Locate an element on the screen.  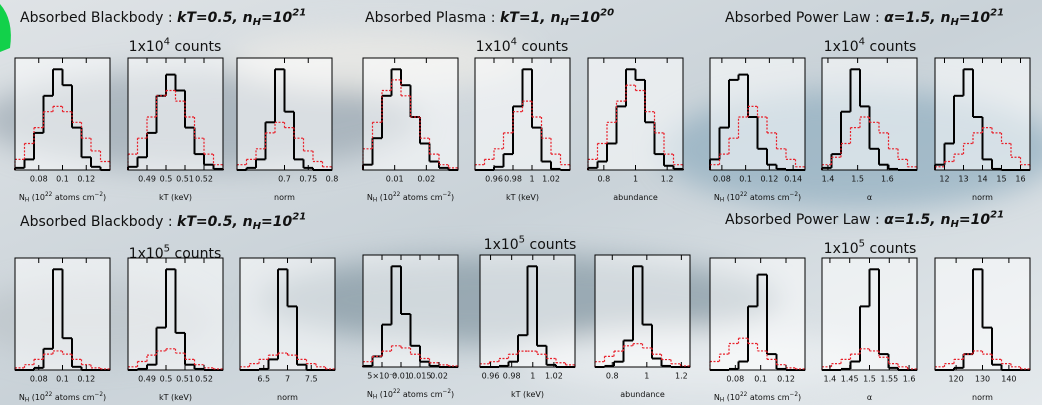
x-tick-label: 0.98 is located at coordinates (512, 376).